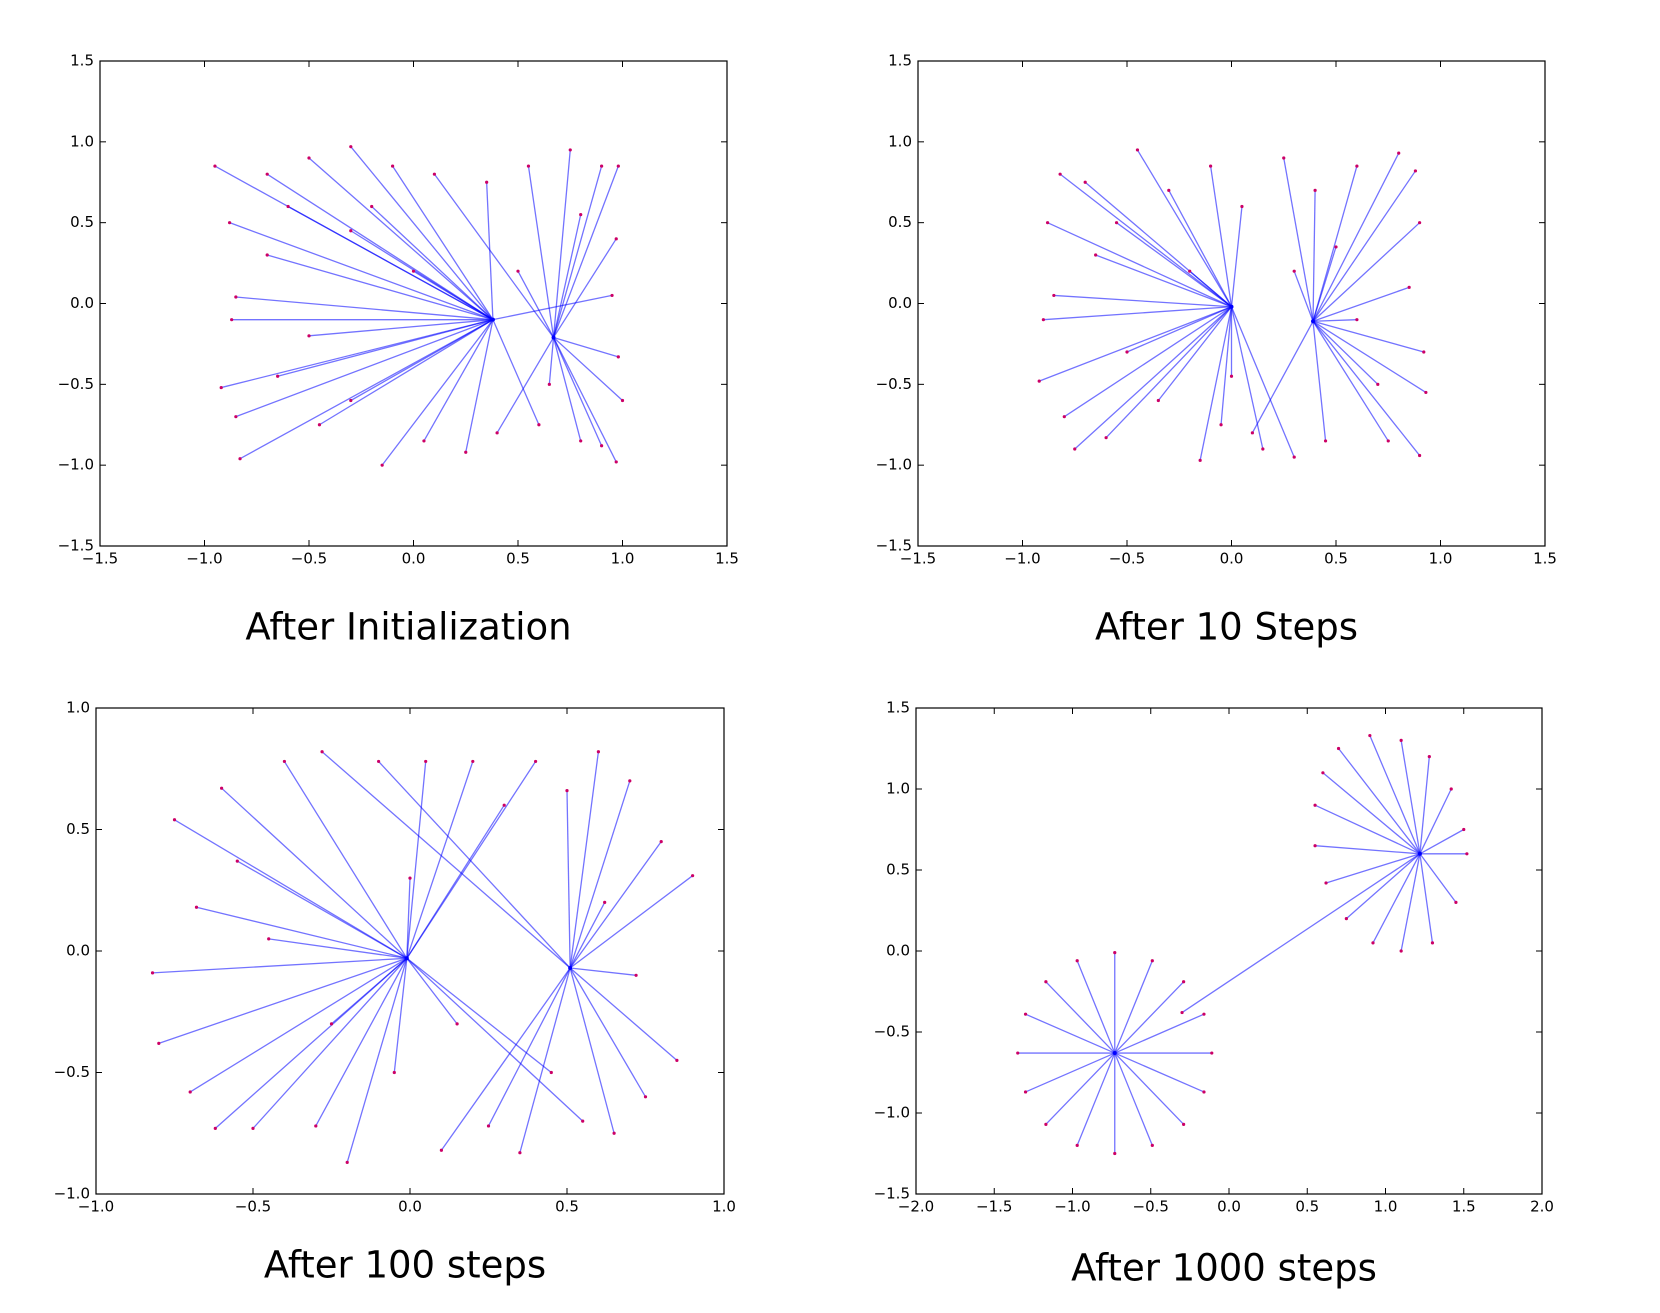  I want to click on x-tick-label: −1.5, so click(100, 559).